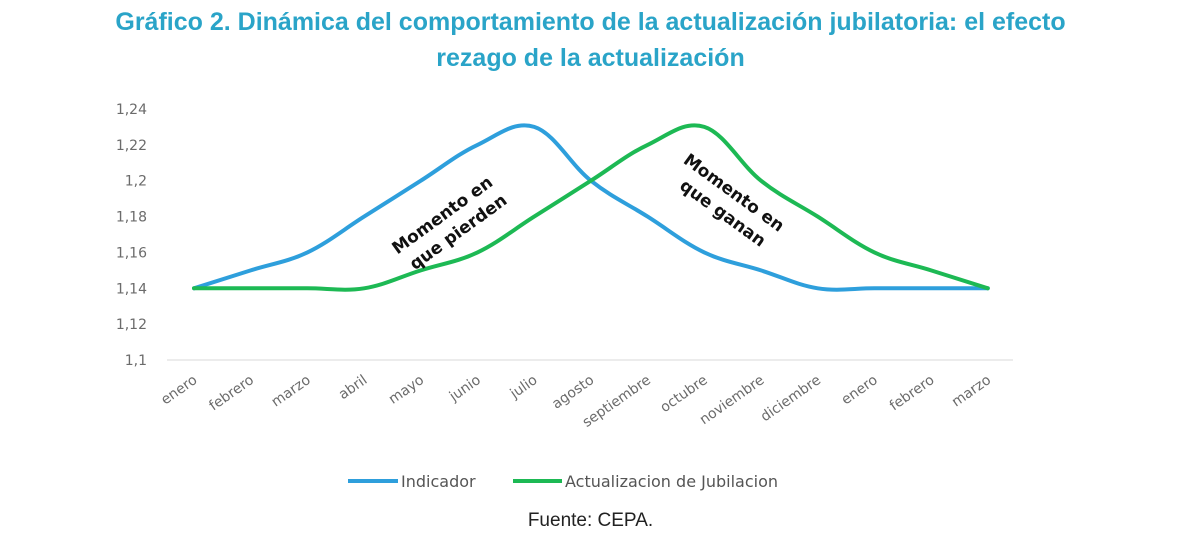 The image size is (1181, 555). What do you see at coordinates (131, 289) in the screenshot?
I see `y-tick-label: 1,14` at bounding box center [131, 289].